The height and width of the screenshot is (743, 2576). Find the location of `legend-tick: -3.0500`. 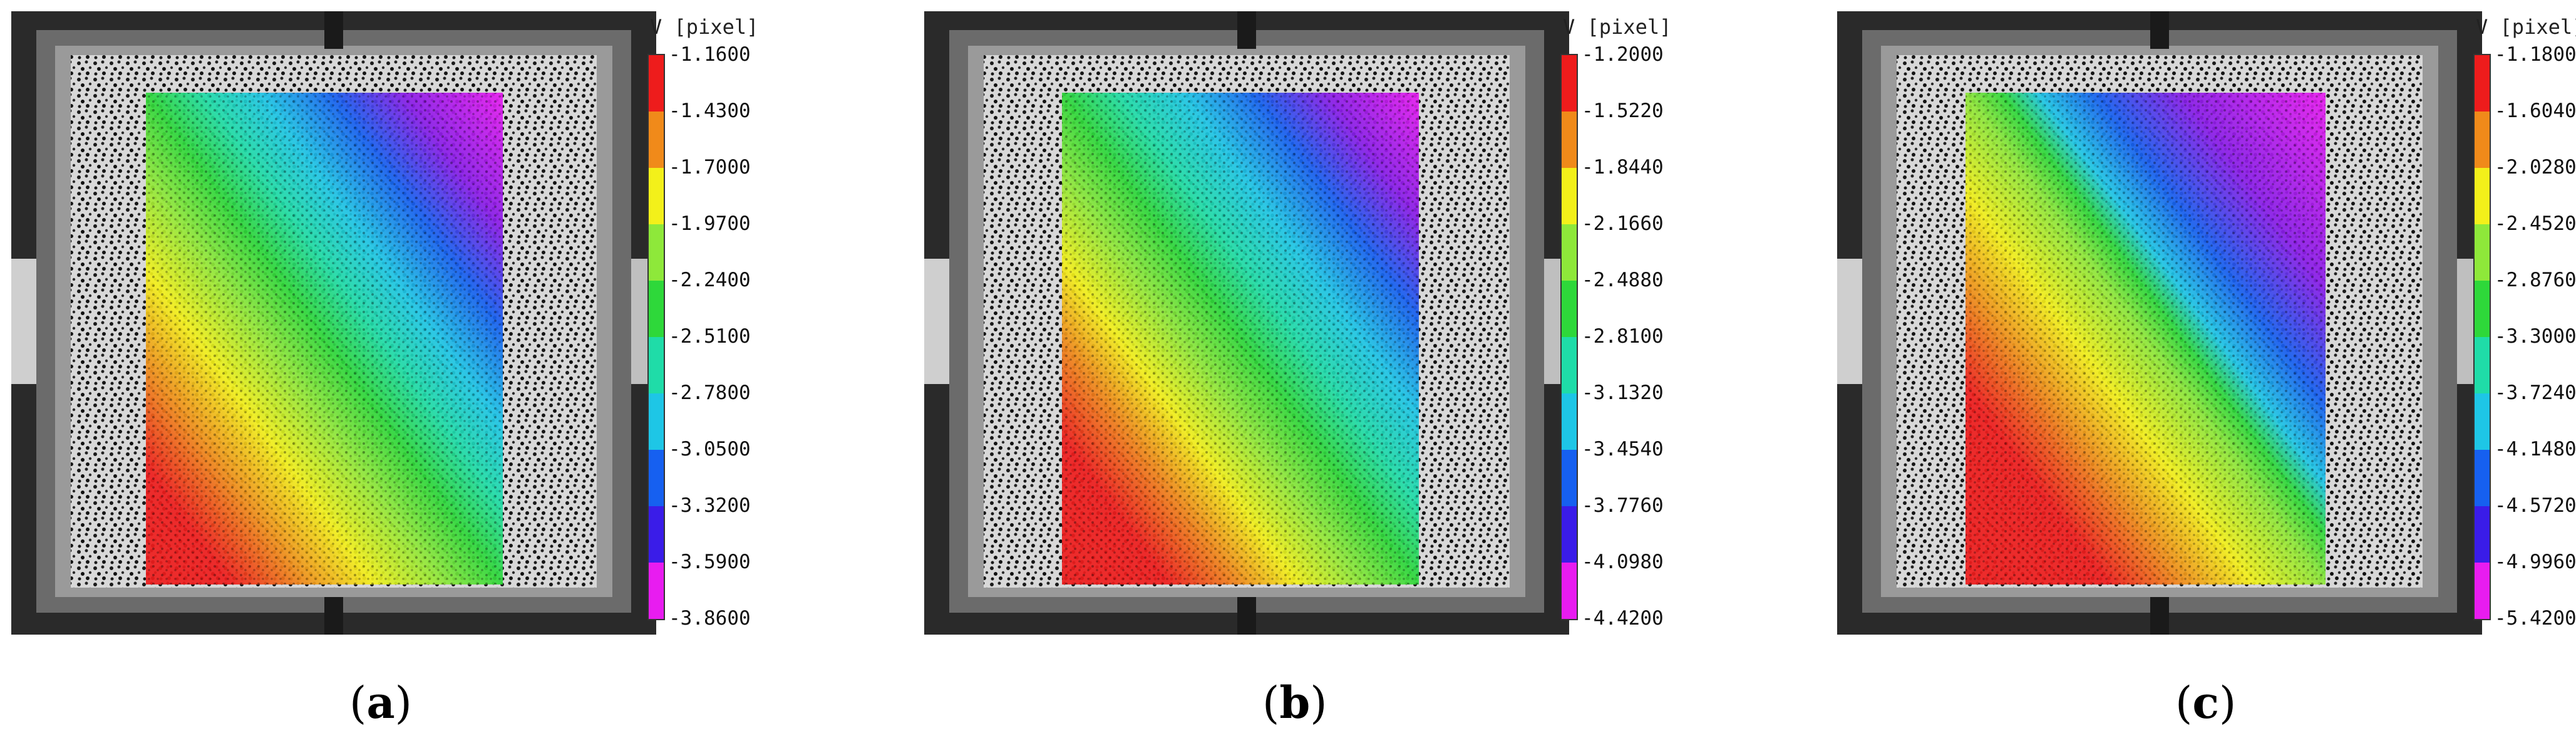

legend-tick: -3.0500 is located at coordinates (710, 449).